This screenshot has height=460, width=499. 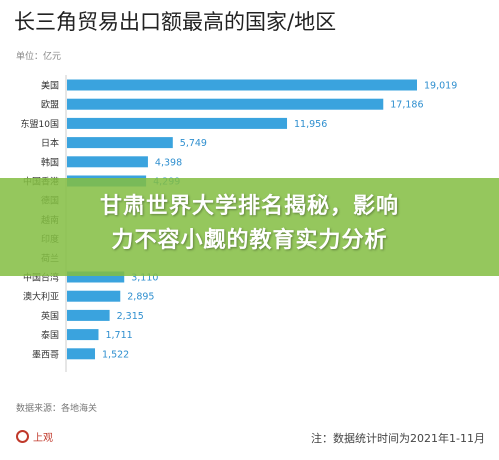 I want to click on unit-label: 单位：亿元, so click(x=39, y=57).